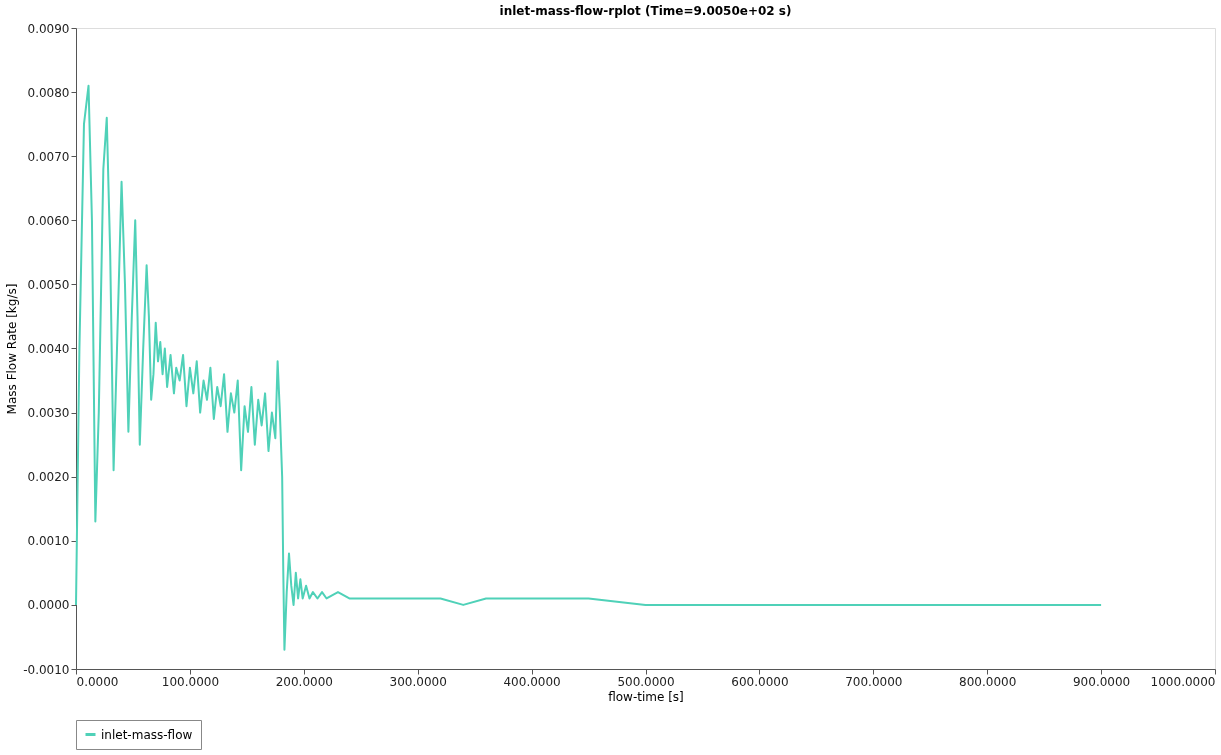  I want to click on x-tick-label: 700.0000, so click(874, 681).